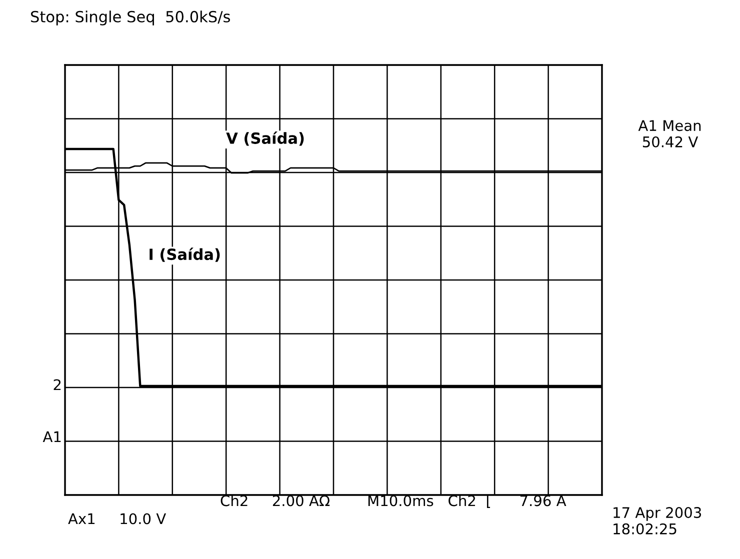 This screenshot has height=559, width=740. I want to click on text: M10.0ms Ch2 ⌊ 7.96 A, so click(467, 501).